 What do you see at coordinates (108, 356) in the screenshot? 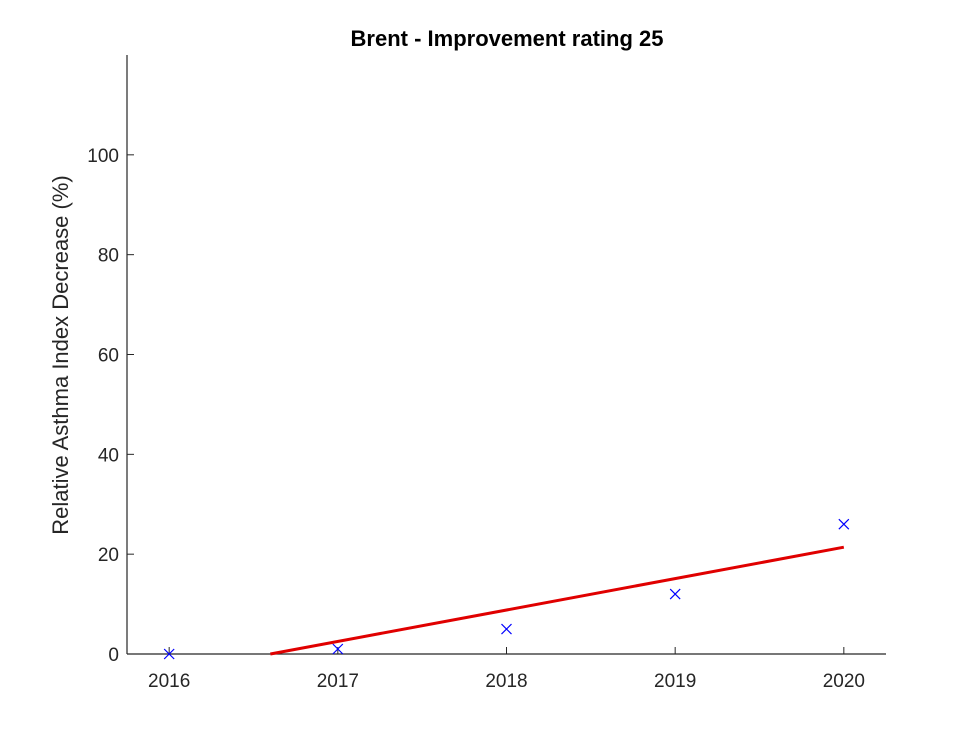
I see `y-tick-label: 60` at bounding box center [108, 356].